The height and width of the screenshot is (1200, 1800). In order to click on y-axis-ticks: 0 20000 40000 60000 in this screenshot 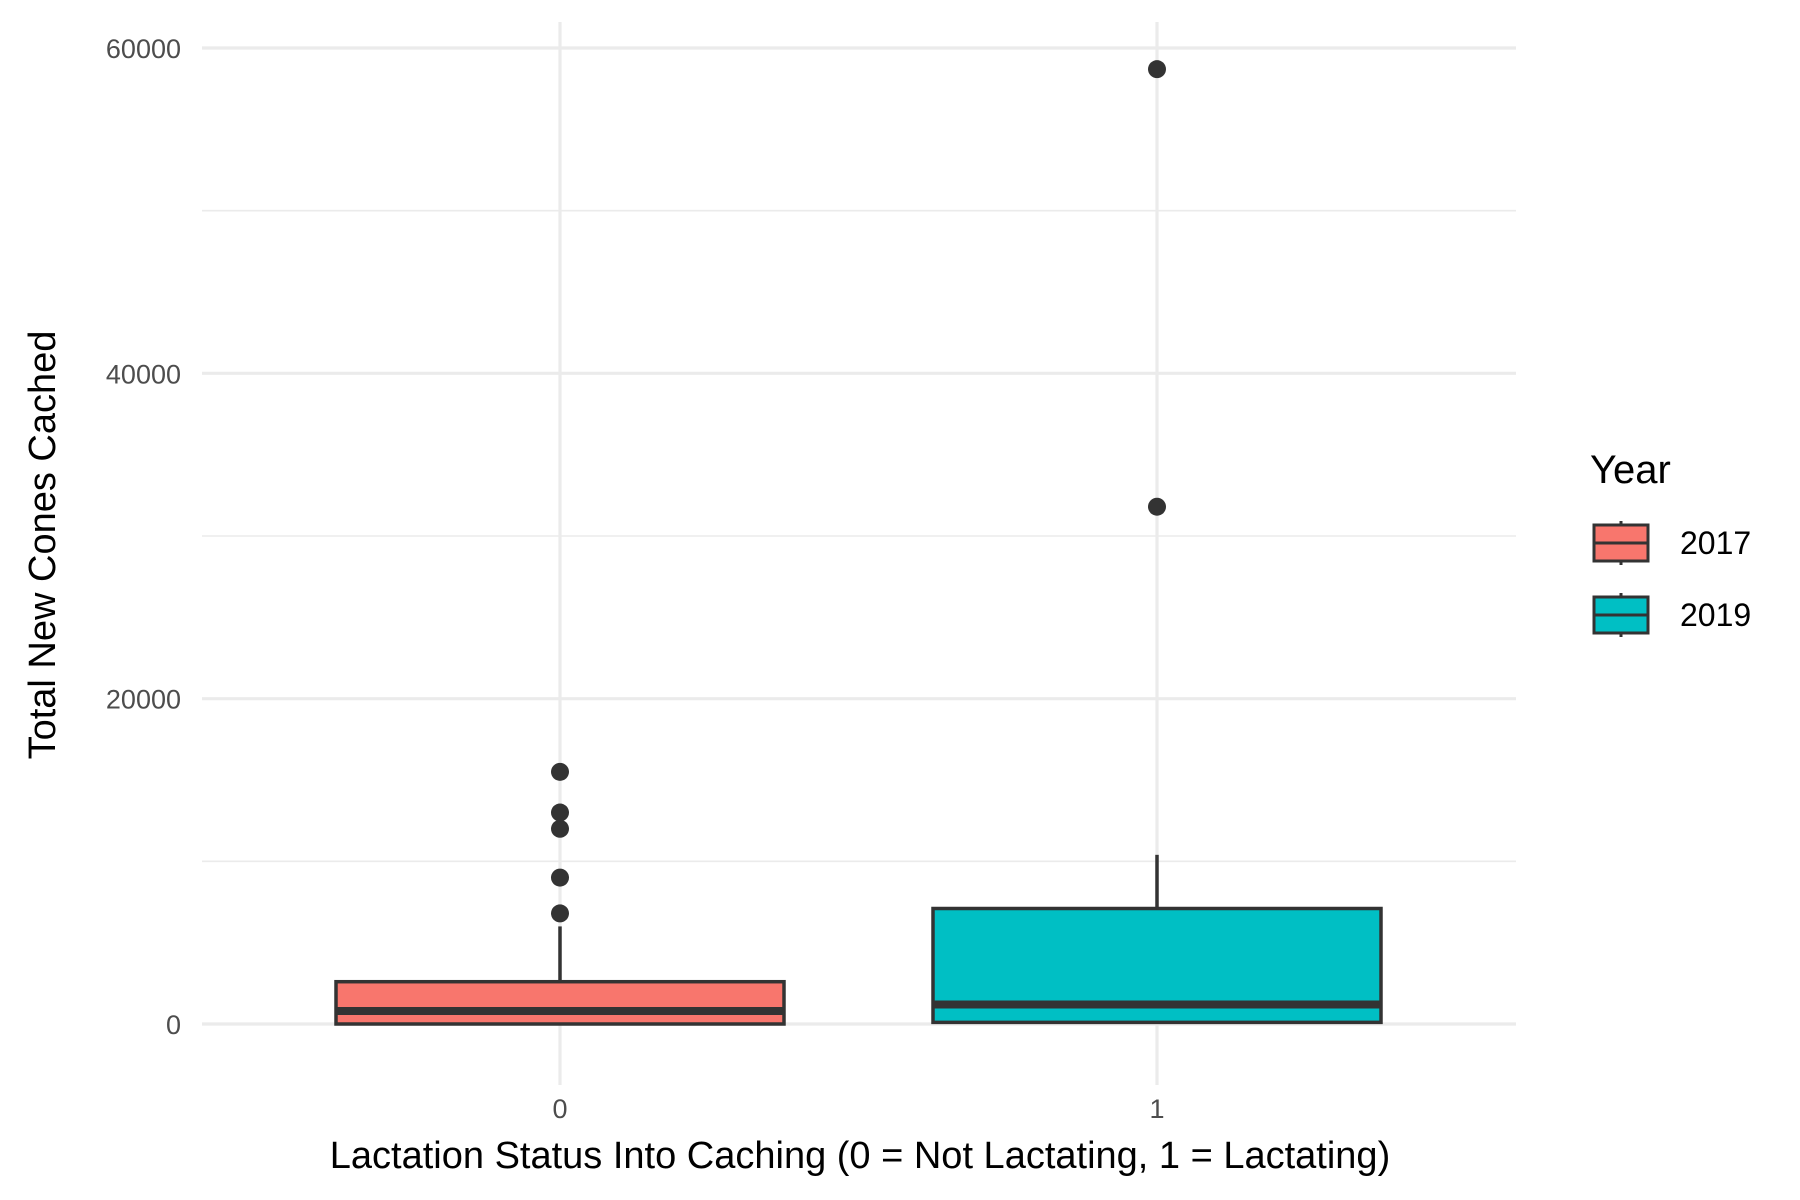, I will do `click(143, 537)`.